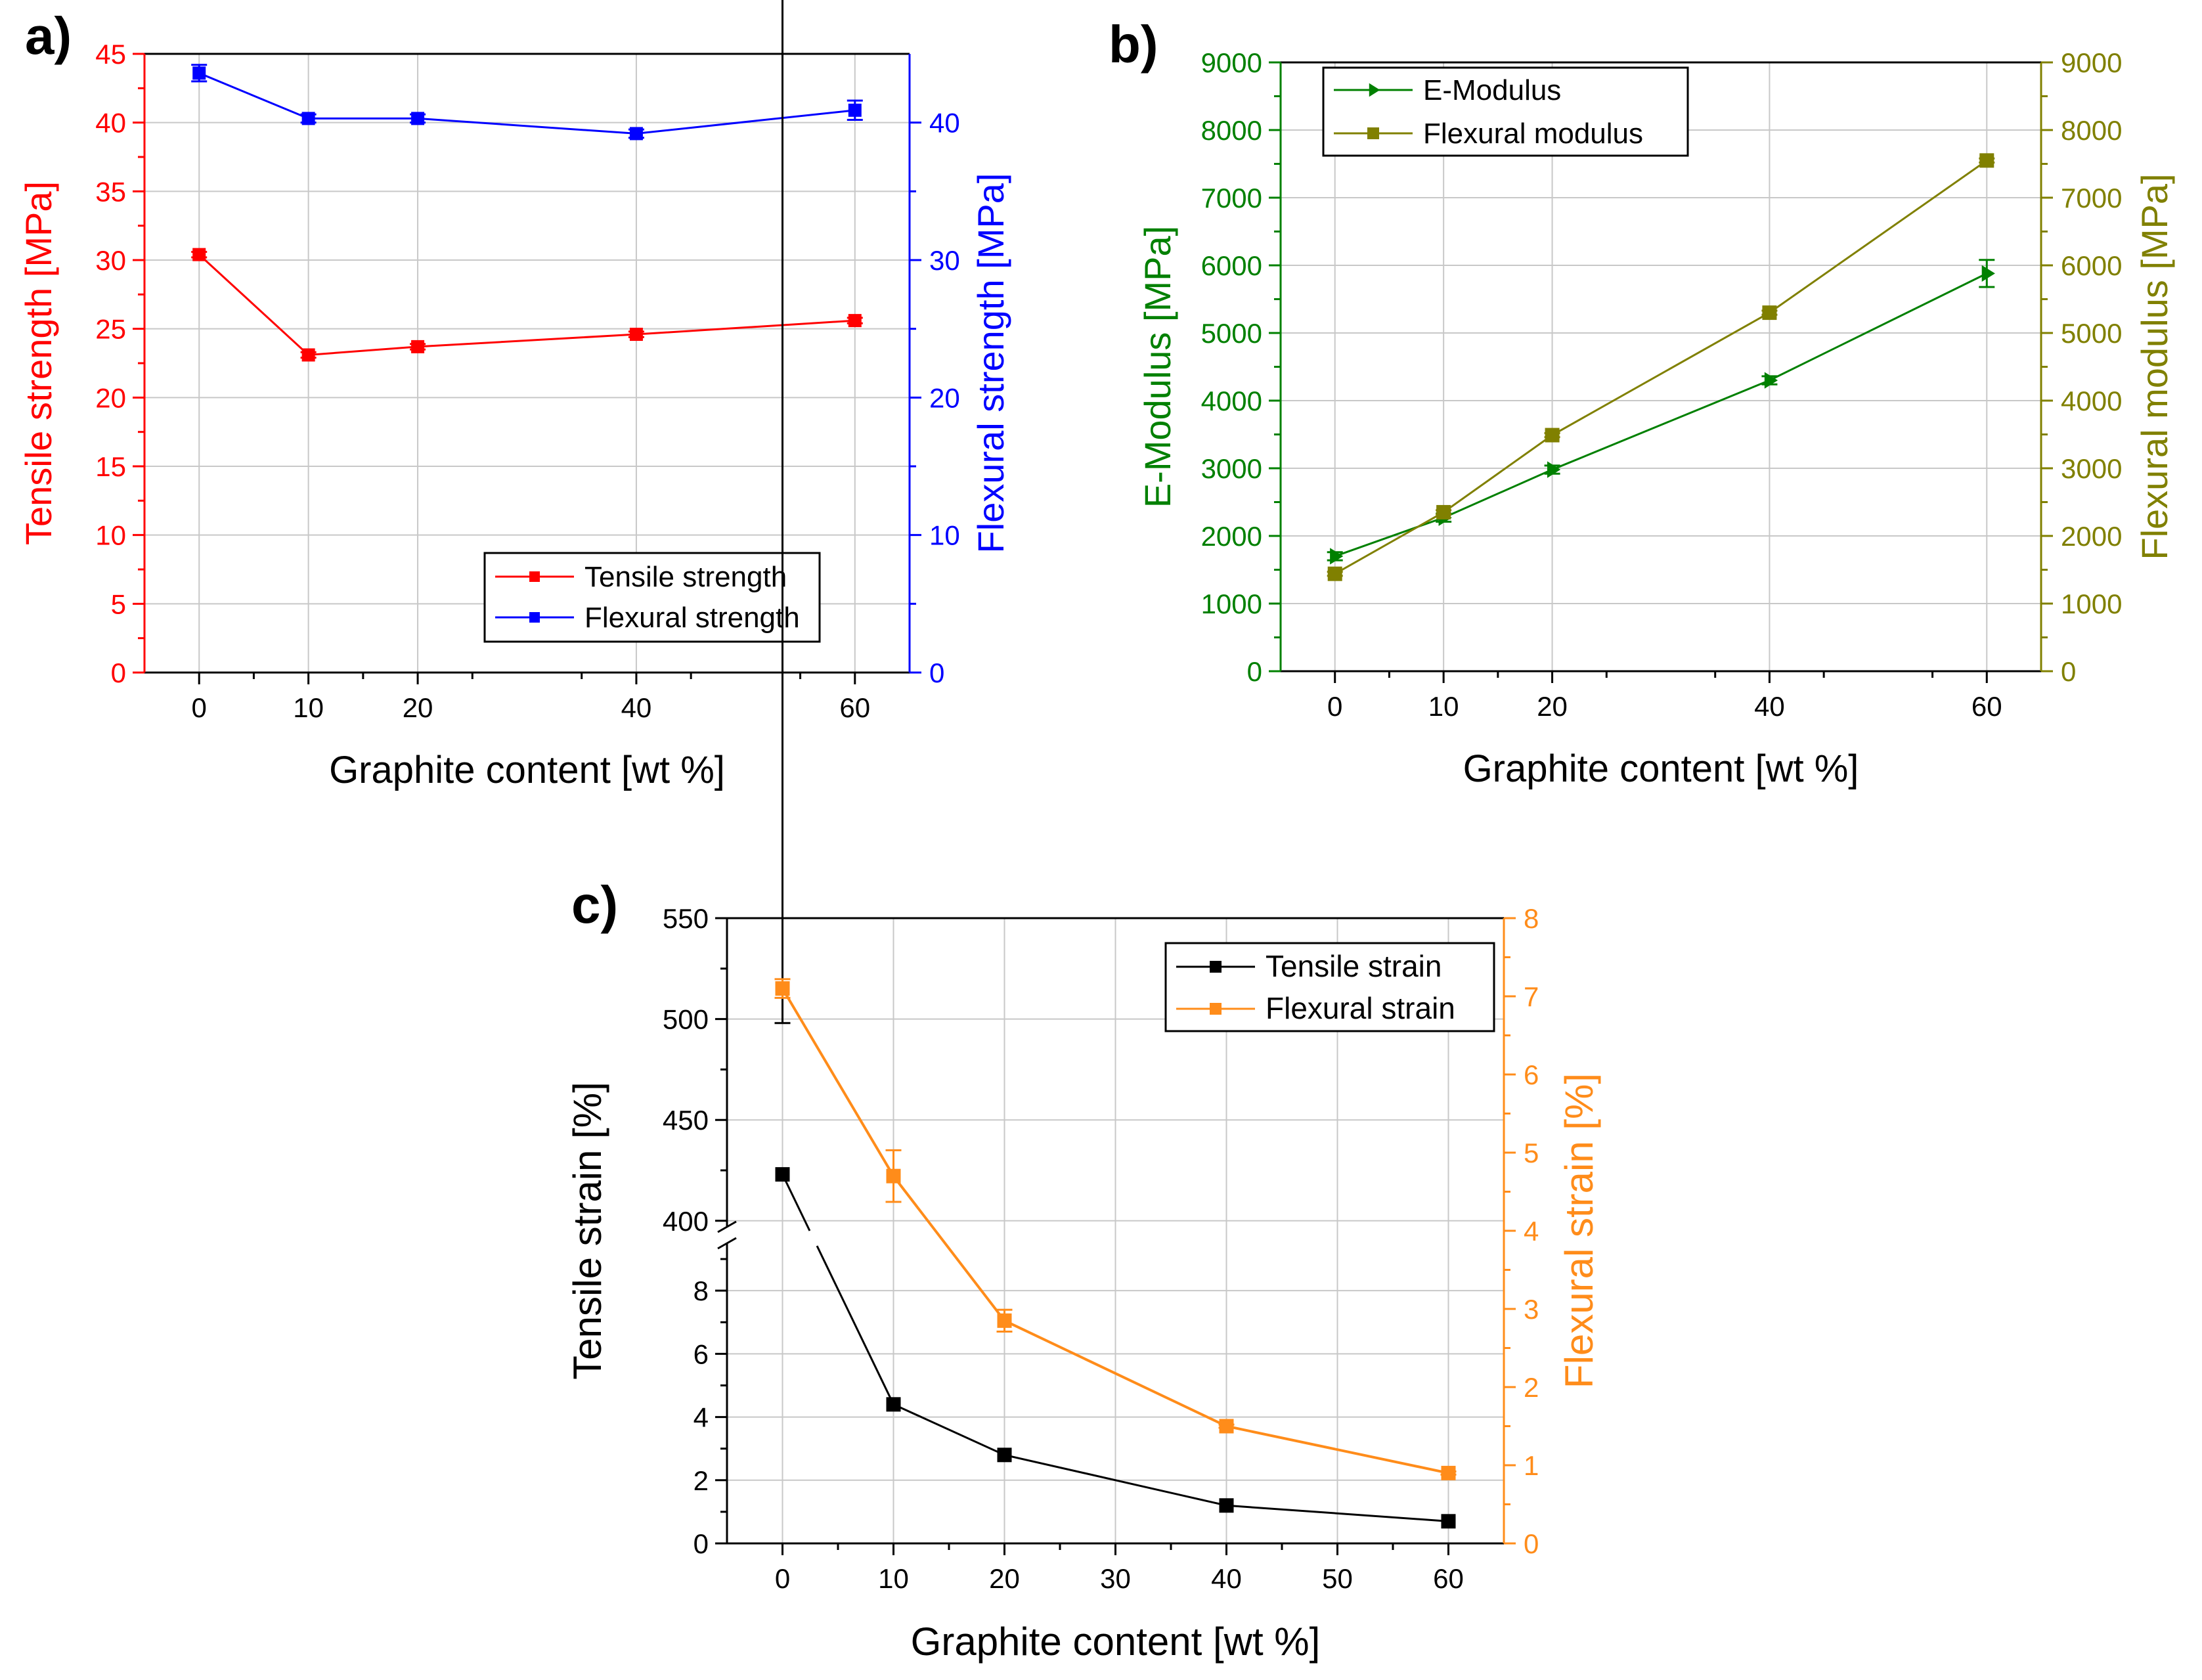 The height and width of the screenshot is (1680, 2202). I want to click on right-y-tick-label: 5000, so click(2091, 333).